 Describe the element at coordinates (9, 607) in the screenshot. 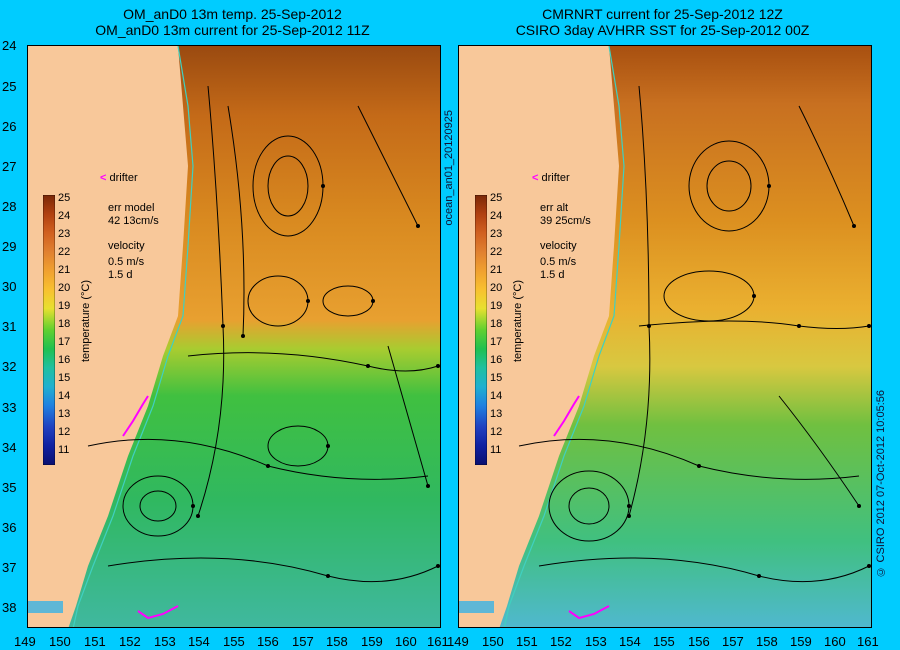

I see `y-tick: 38` at that location.